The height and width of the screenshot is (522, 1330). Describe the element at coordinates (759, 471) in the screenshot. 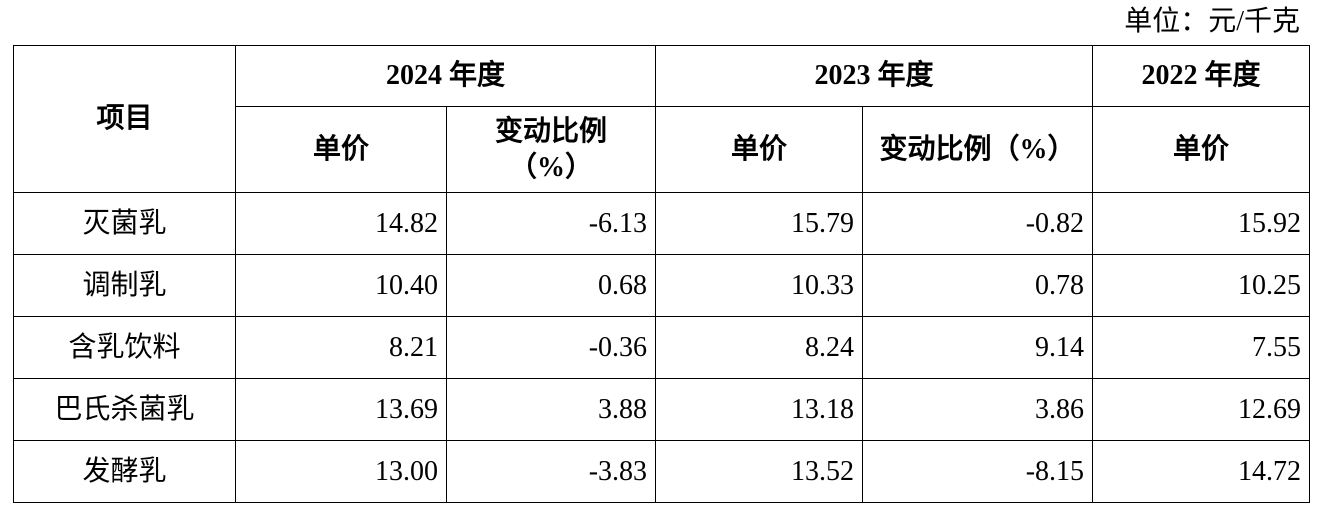

I see `value-cell: 13.52` at that location.